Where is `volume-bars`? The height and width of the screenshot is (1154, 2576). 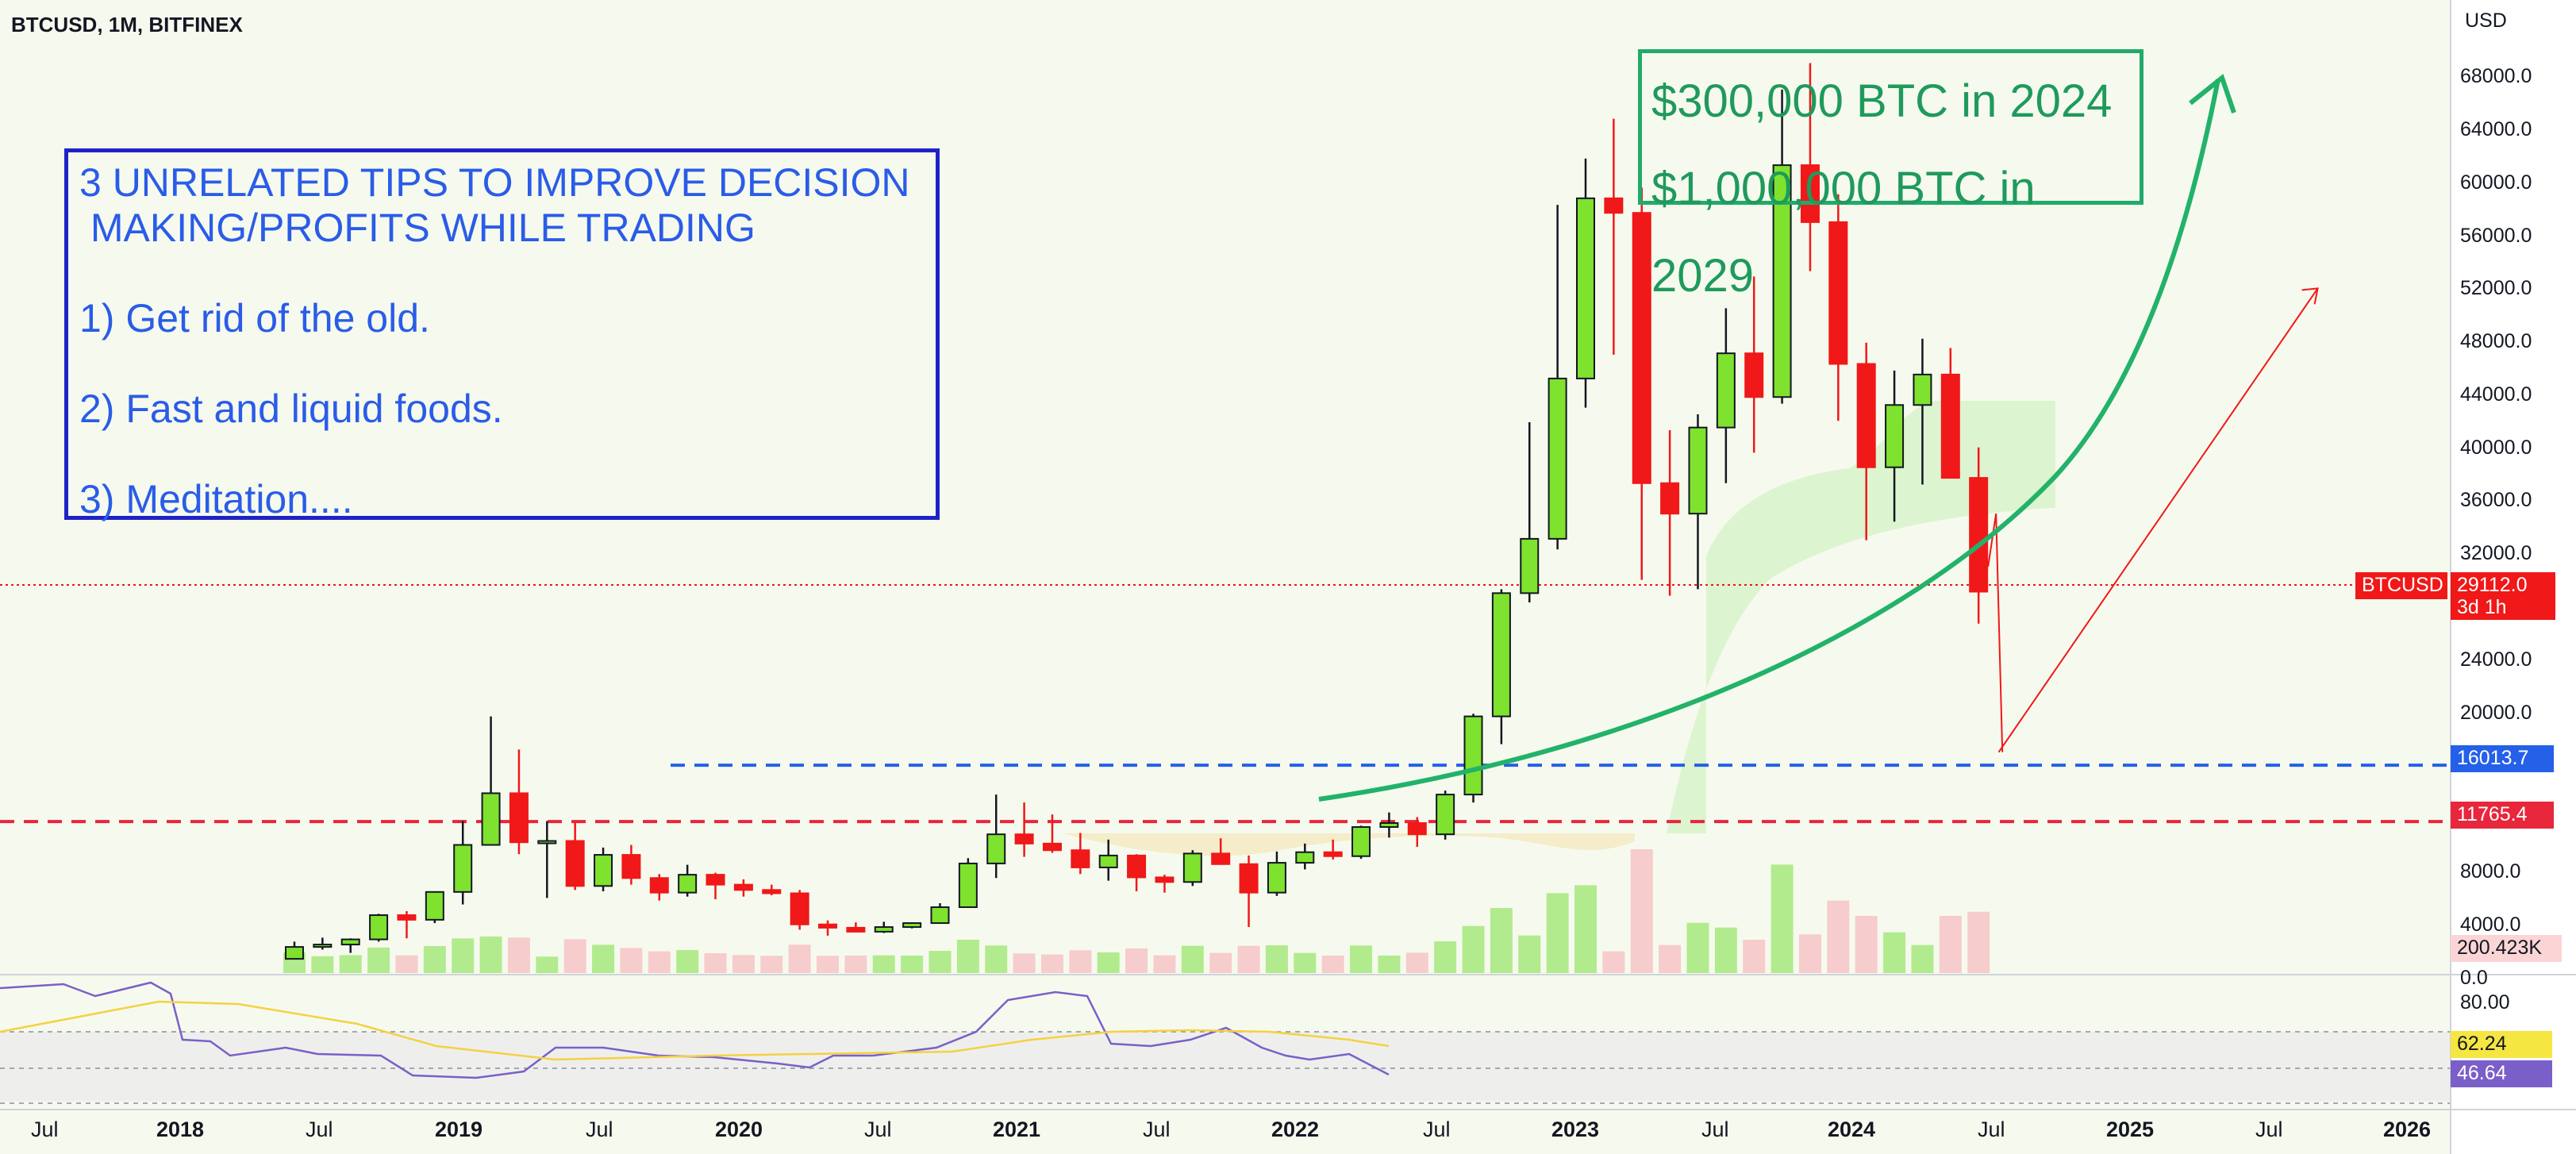
volume-bars is located at coordinates (1136, 911).